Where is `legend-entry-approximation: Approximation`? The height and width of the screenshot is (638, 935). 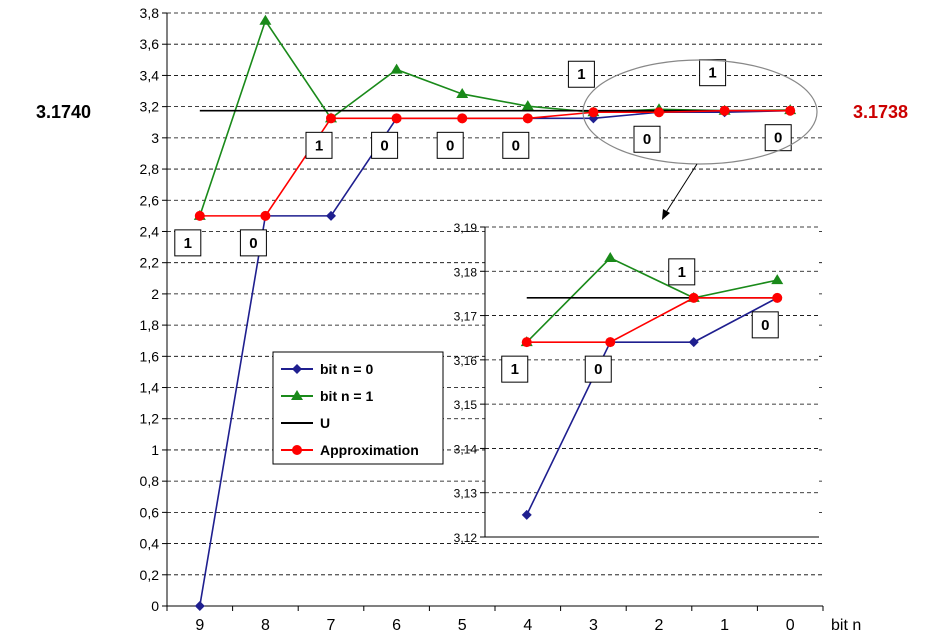
legend-entry-approximation: Approximation is located at coordinates (350, 450).